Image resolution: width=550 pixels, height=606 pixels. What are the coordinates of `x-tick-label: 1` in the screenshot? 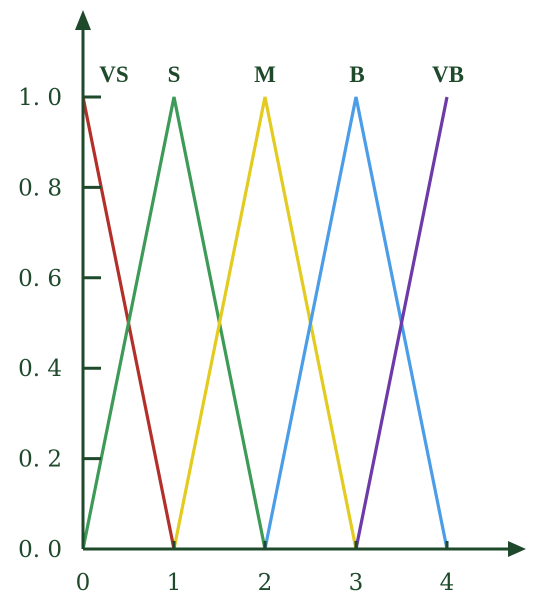 It's located at (174, 583).